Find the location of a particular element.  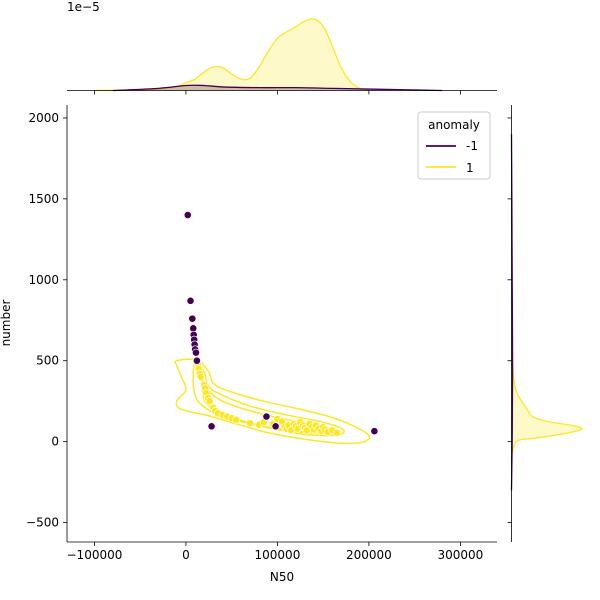

x-tick-label: 200000 is located at coordinates (369, 555).